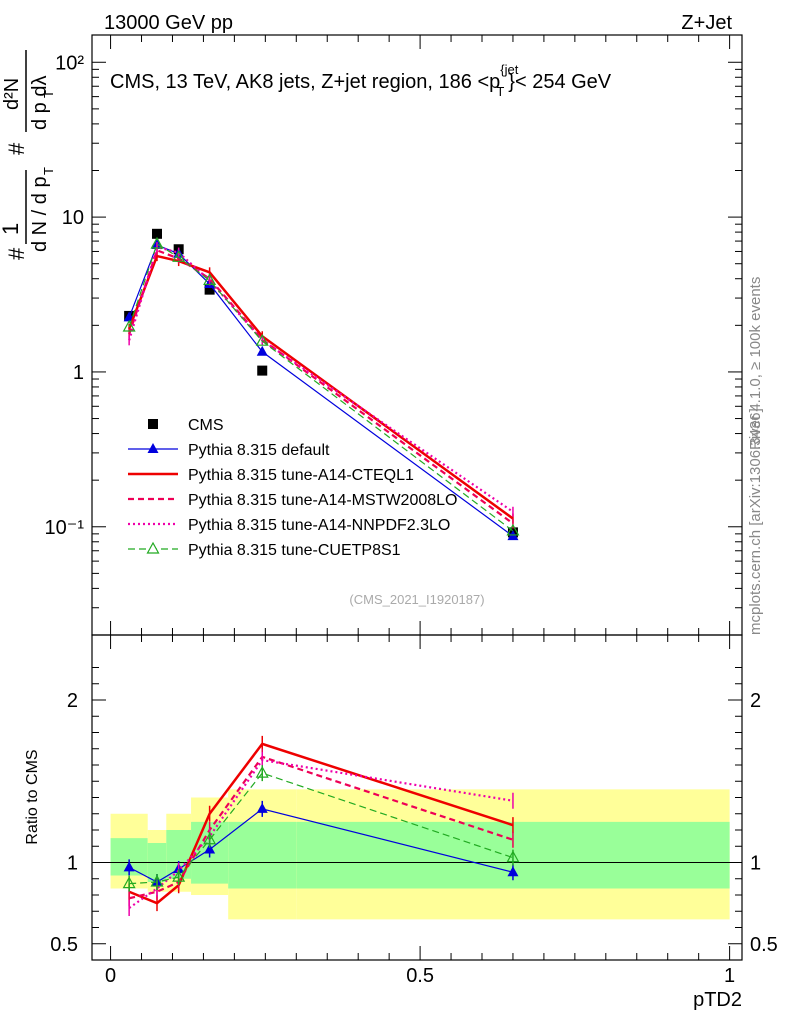  I want to click on legend-label: Pythia 8.315 tune-CUETP8S1, so click(294, 550).